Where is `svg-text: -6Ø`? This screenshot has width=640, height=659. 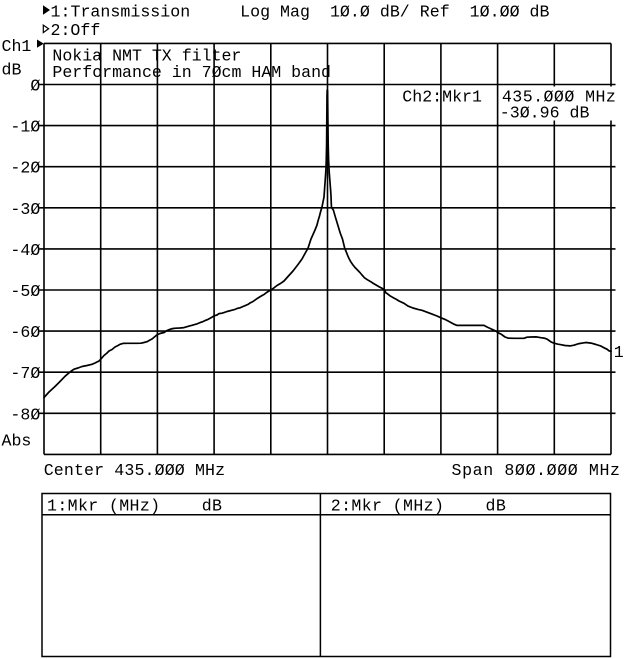 svg-text: -6Ø is located at coordinates (25, 332).